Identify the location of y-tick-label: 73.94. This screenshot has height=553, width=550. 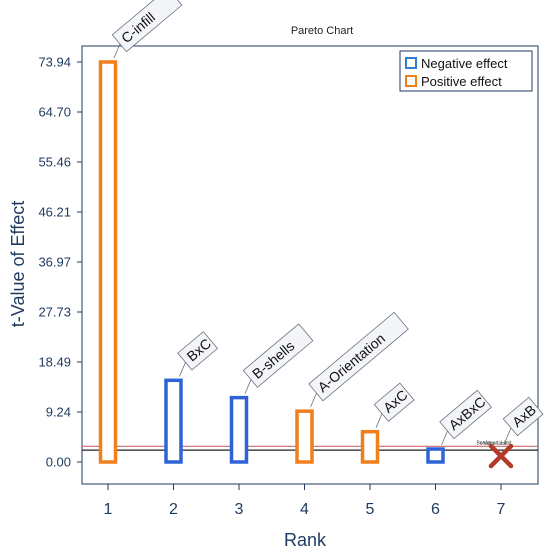
(54, 62).